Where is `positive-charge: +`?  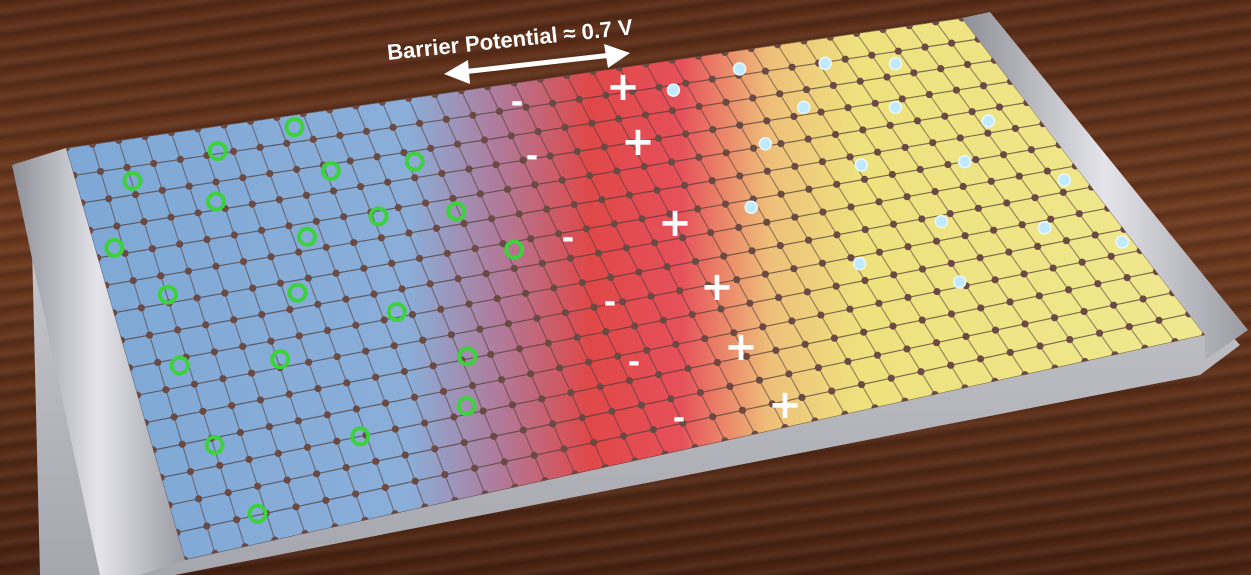 positive-charge: + is located at coordinates (675, 223).